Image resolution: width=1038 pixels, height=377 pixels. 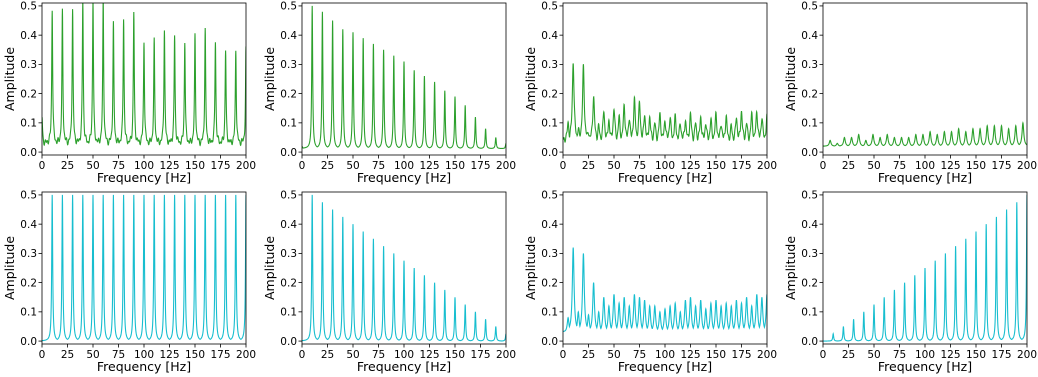 What do you see at coordinates (925, 79) in the screenshot?
I see `plot-frame` at bounding box center [925, 79].